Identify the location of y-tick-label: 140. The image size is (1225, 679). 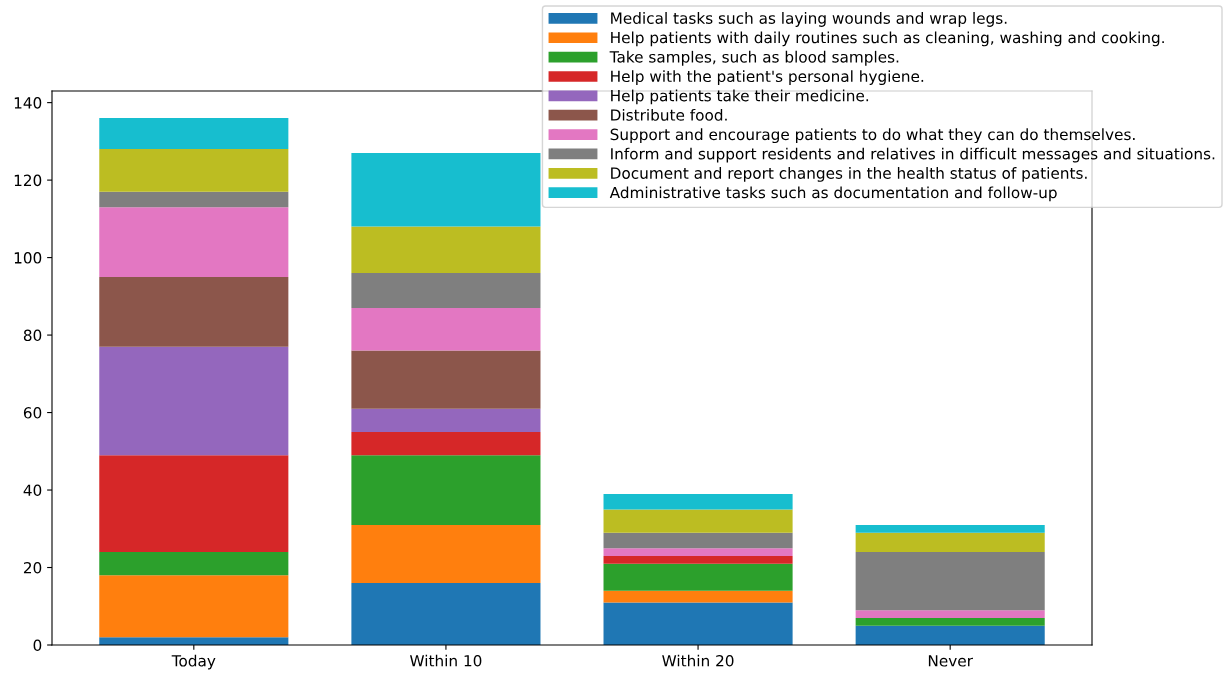
(28, 103).